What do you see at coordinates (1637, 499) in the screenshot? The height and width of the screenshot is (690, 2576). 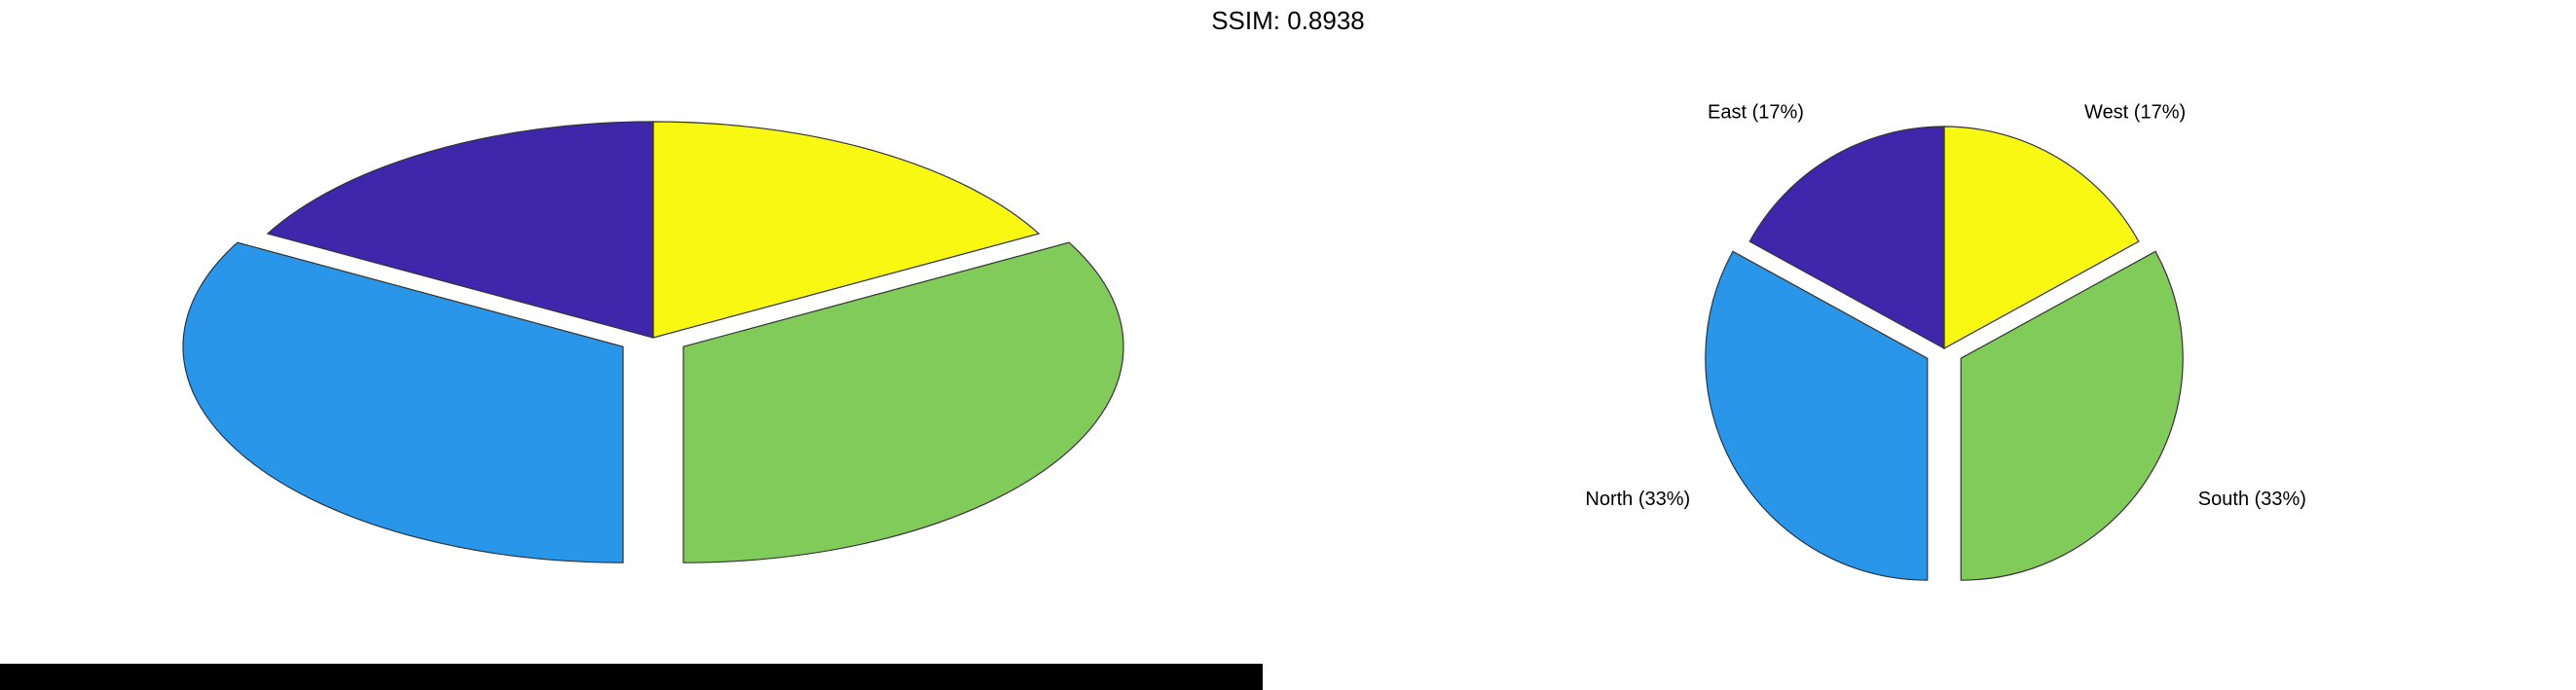 I see `slice-label-north: North (33%)` at bounding box center [1637, 499].